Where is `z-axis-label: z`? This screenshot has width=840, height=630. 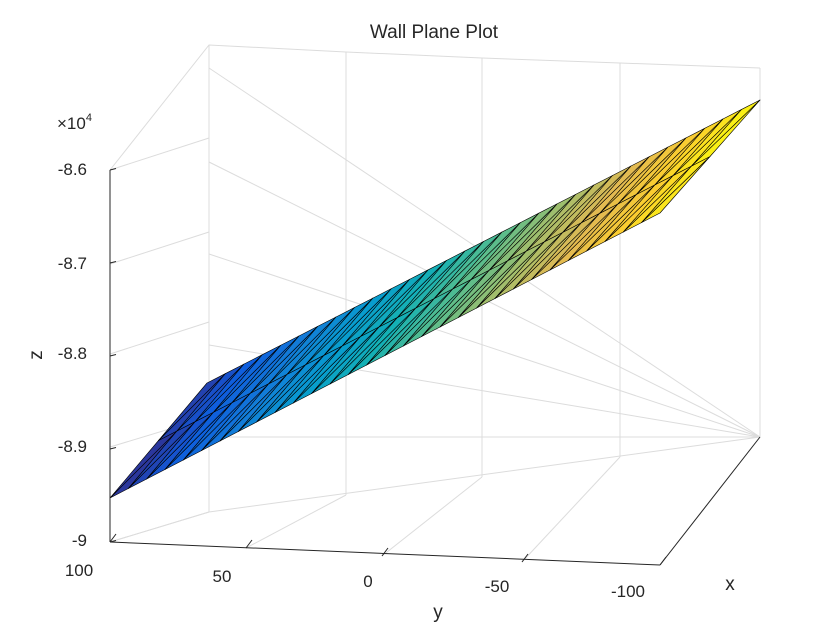 z-axis-label: z is located at coordinates (36, 355).